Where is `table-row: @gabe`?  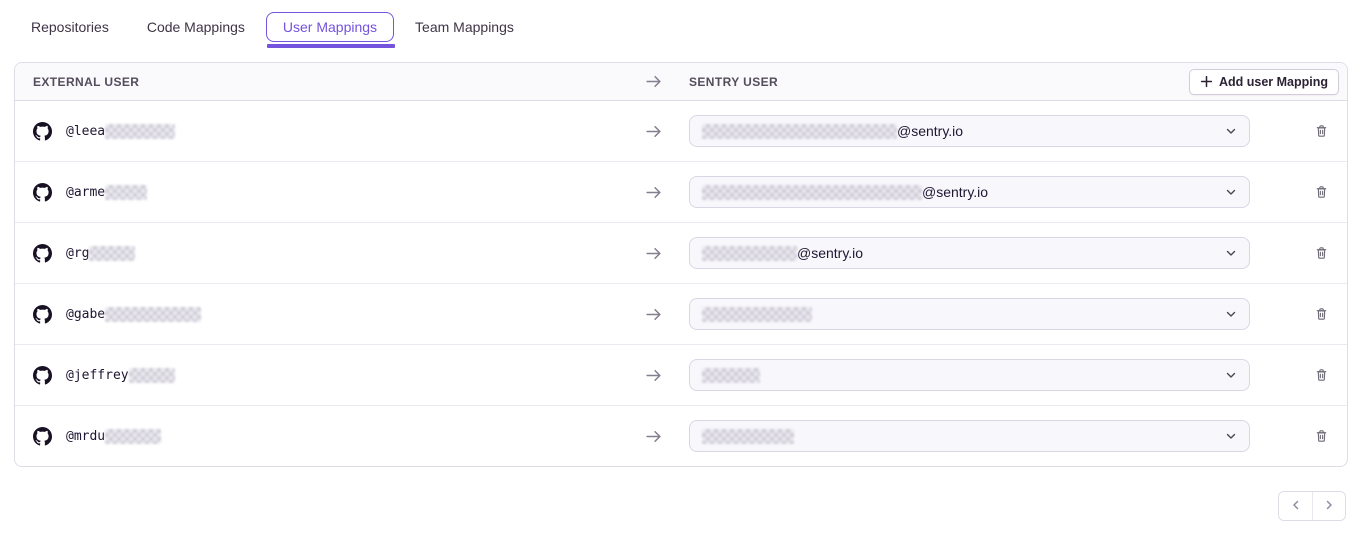
table-row: @gabe is located at coordinates (681, 314).